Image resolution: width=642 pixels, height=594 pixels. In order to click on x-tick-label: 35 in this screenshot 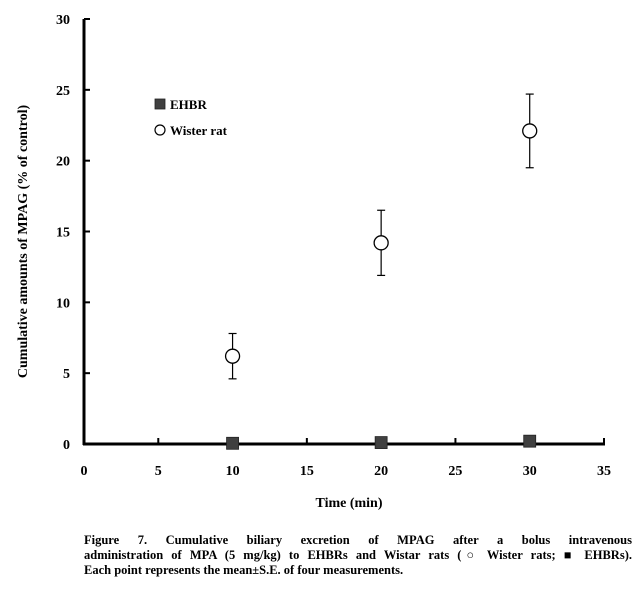, I will do `click(604, 471)`.